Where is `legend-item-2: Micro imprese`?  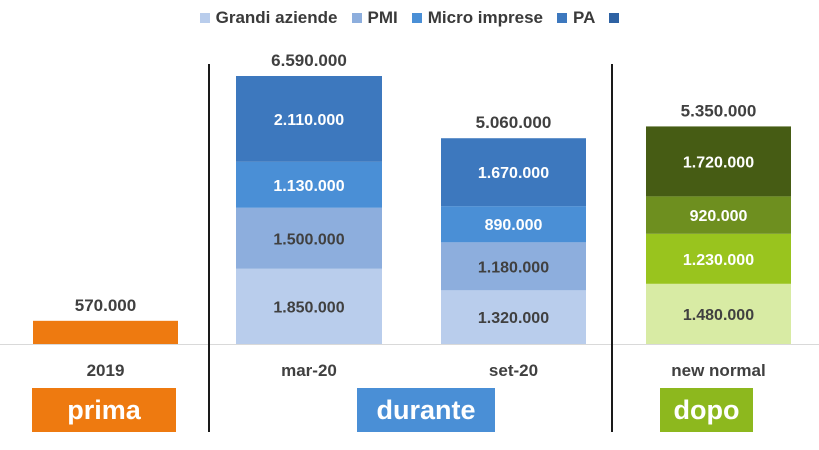
legend-item-2: Micro imprese is located at coordinates (477, 18).